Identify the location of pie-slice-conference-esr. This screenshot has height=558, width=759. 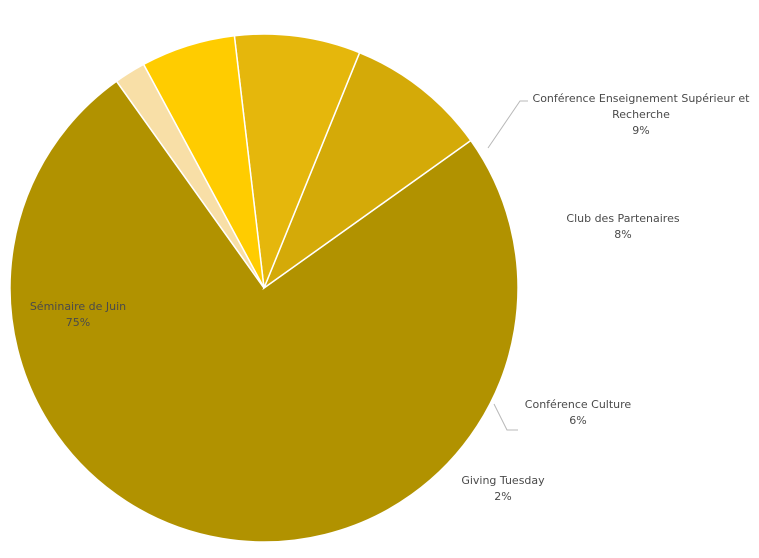
(367, 171).